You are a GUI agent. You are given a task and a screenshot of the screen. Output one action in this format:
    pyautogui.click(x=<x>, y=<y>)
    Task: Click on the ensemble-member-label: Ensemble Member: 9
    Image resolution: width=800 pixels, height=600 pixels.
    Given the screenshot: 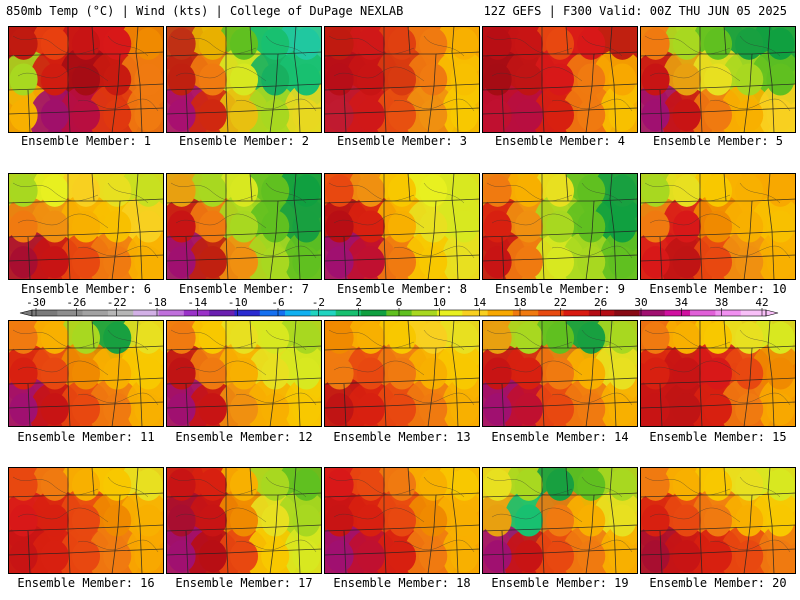 What is the action you would take?
    pyautogui.click(x=560, y=289)
    